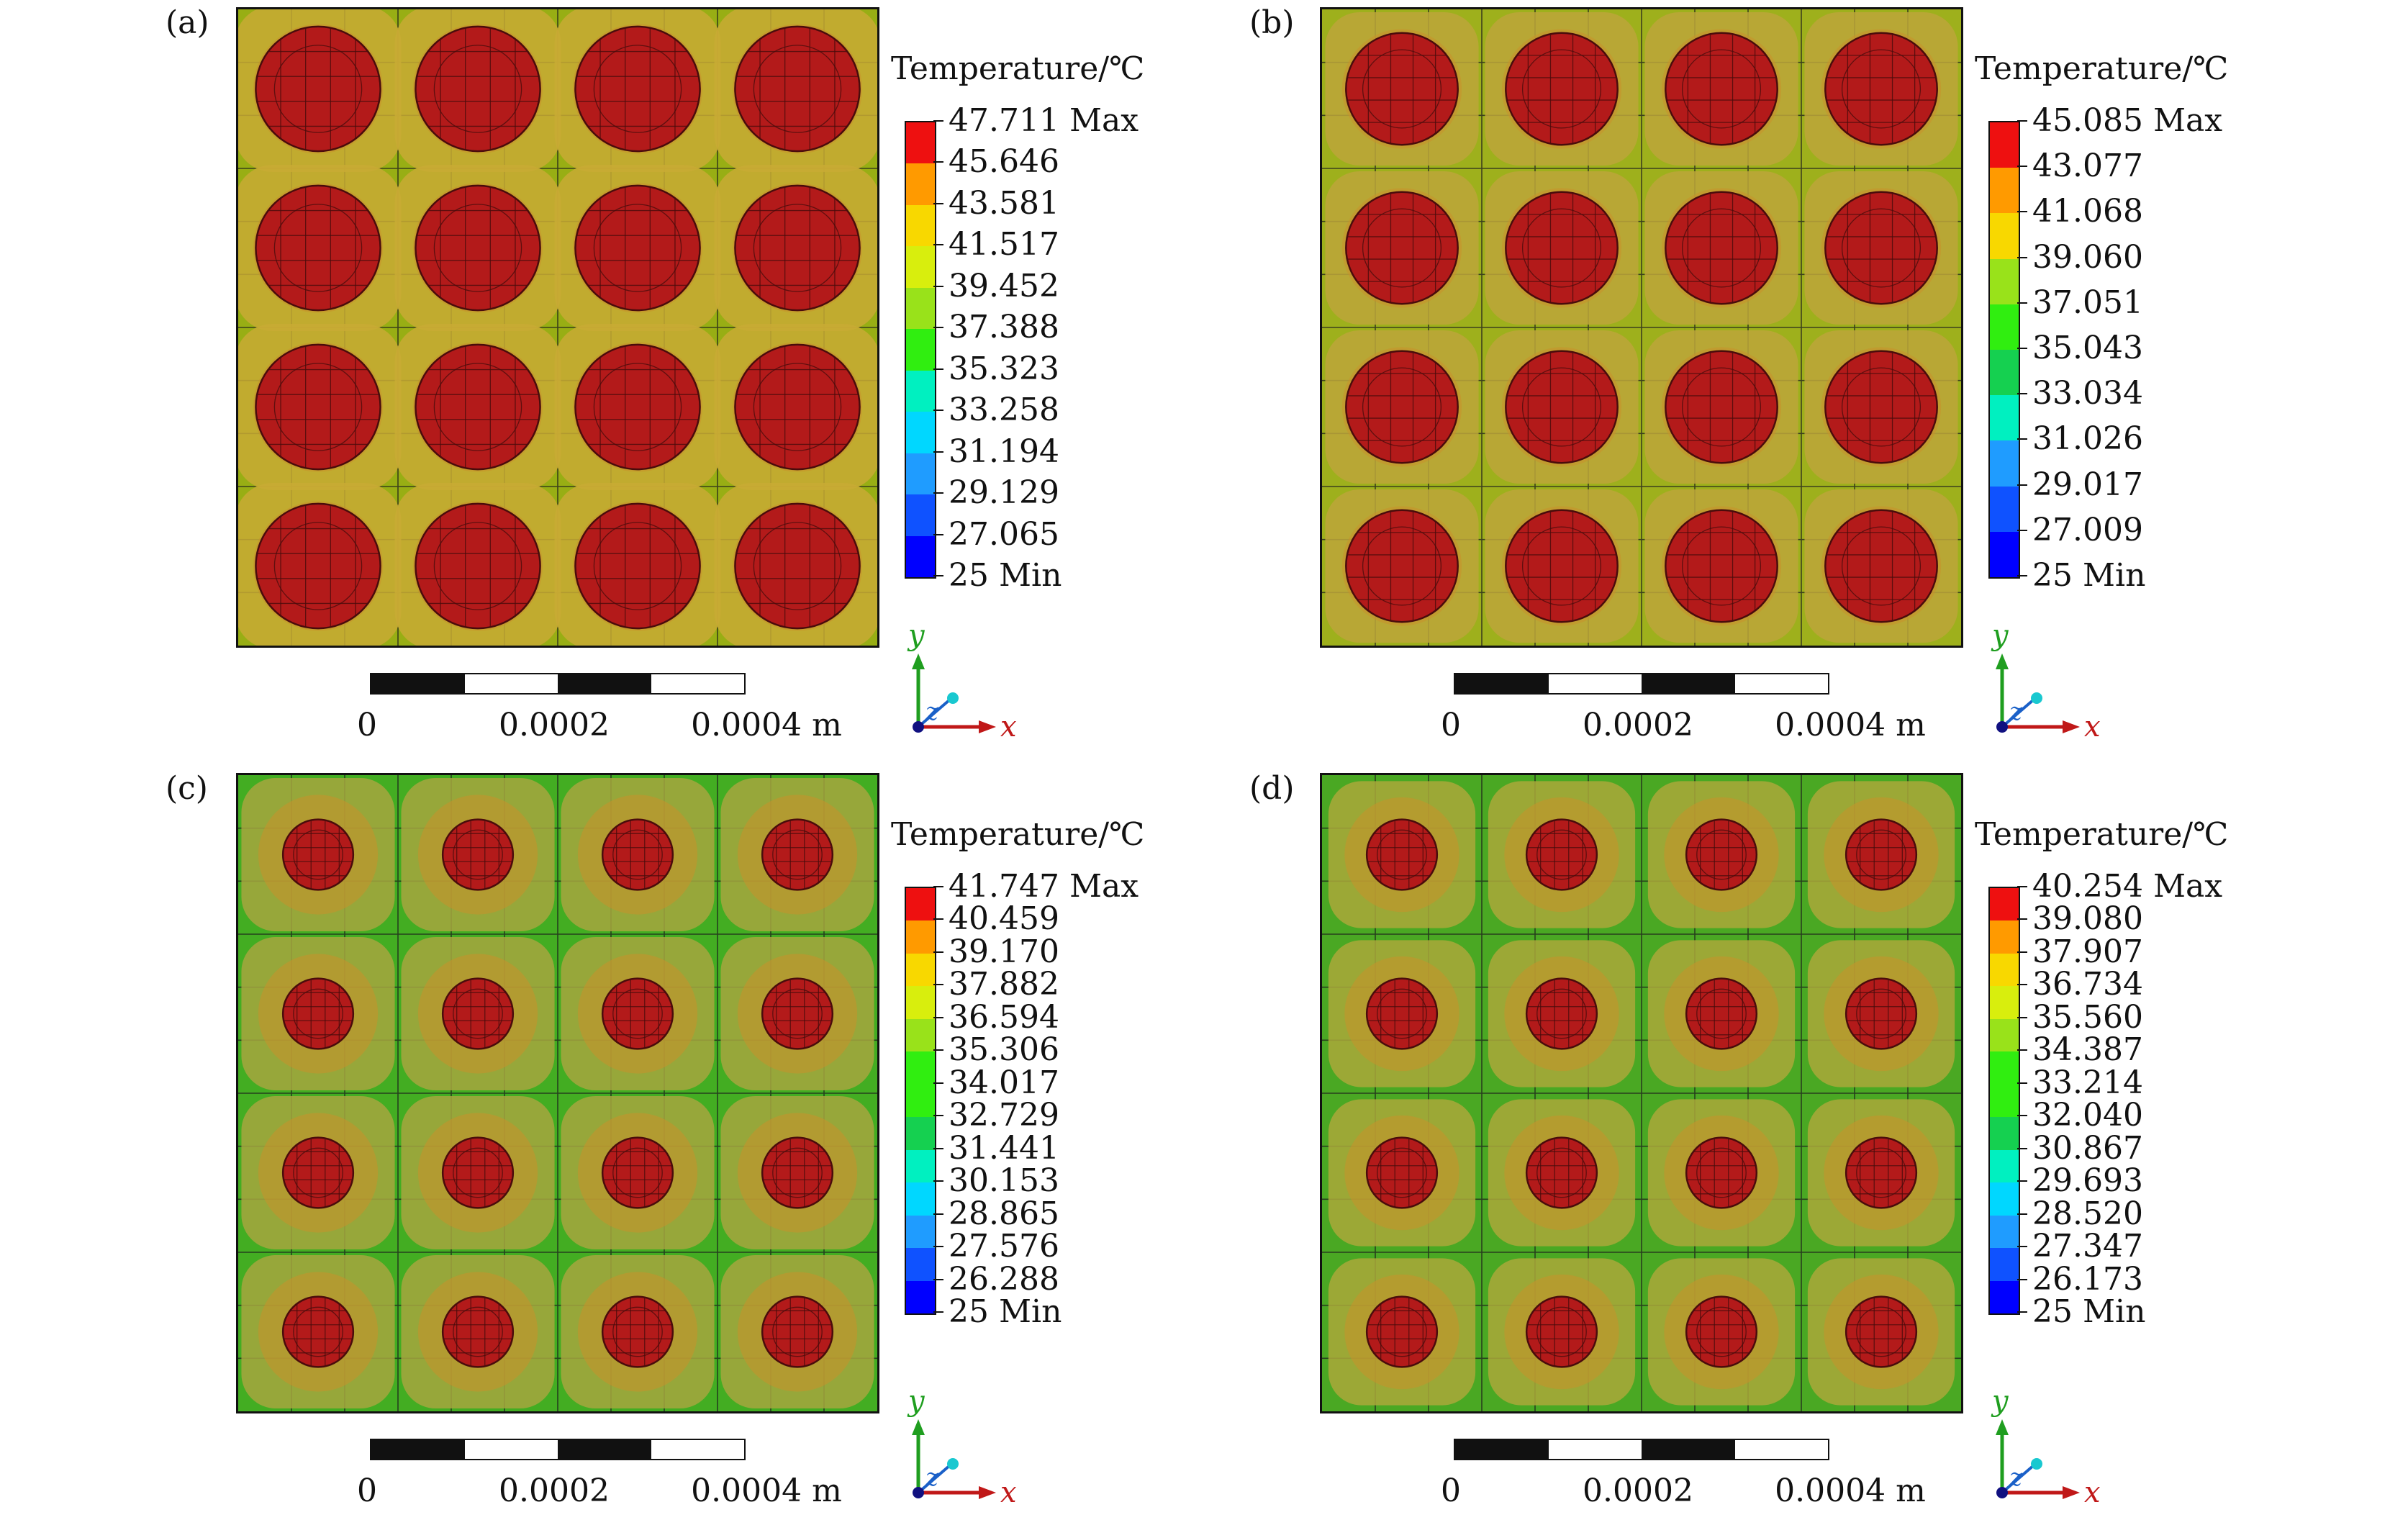 This screenshot has width=2408, height=1520. Describe the element at coordinates (1004, 984) in the screenshot. I see `legend-value: 37.882` at that location.